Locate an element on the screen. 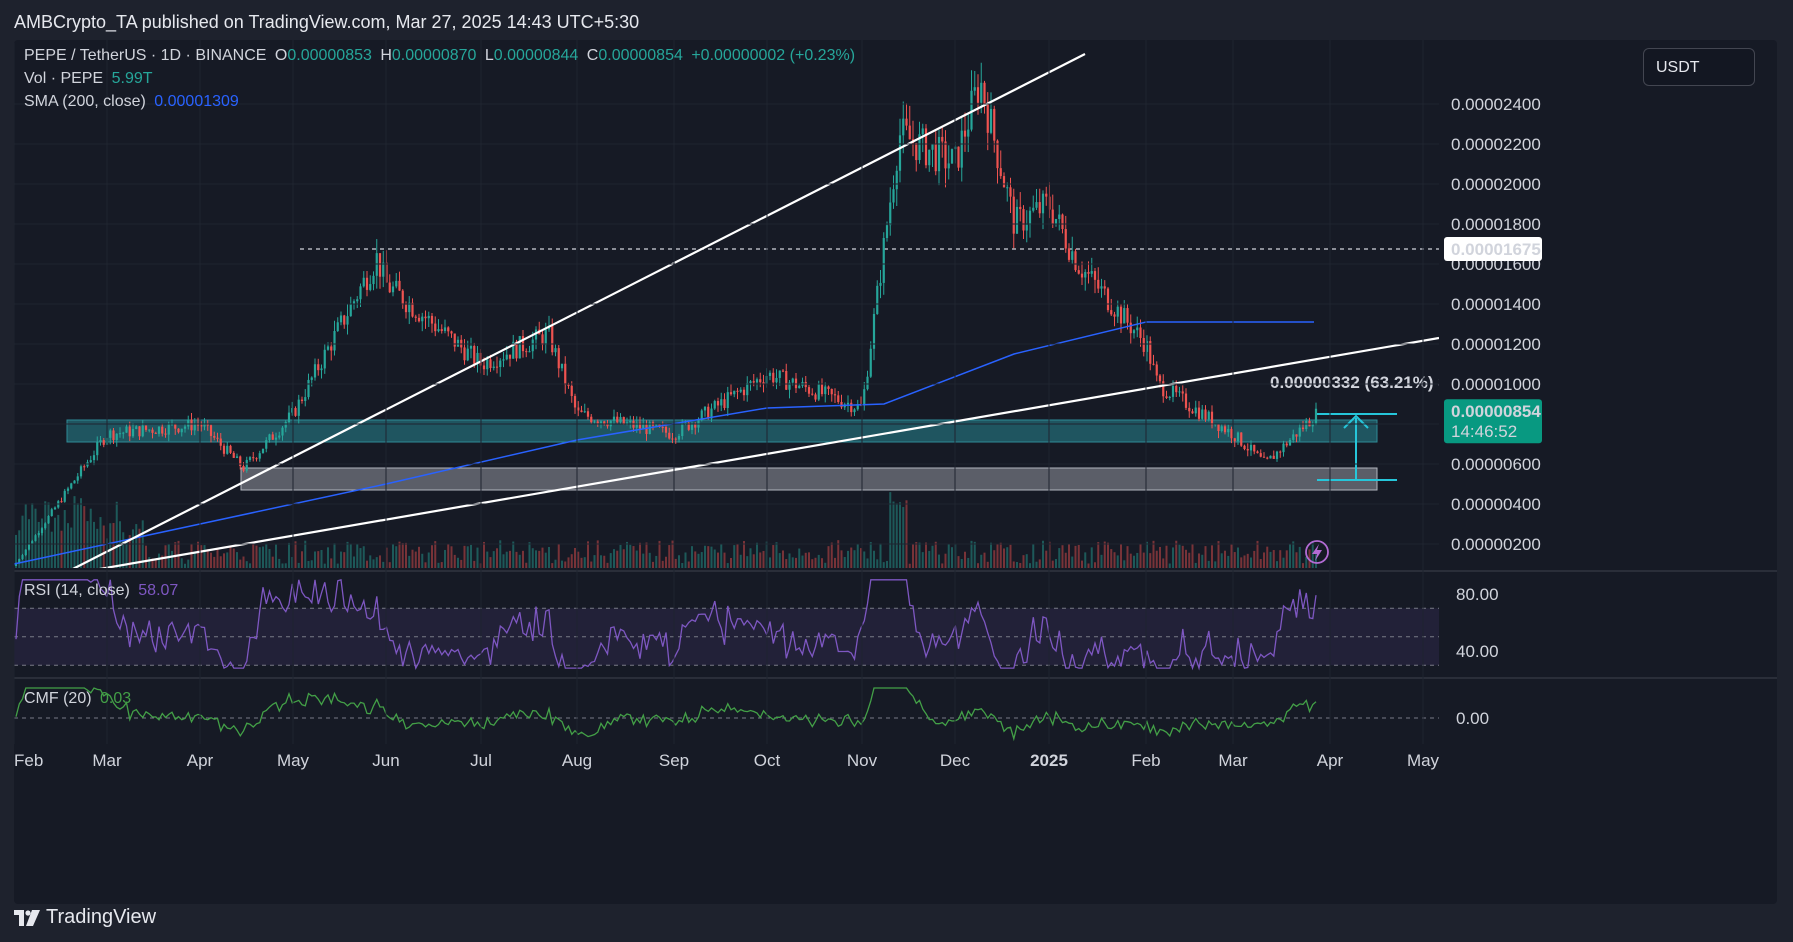 The image size is (1793, 942). close-label: C is located at coordinates (592, 55).